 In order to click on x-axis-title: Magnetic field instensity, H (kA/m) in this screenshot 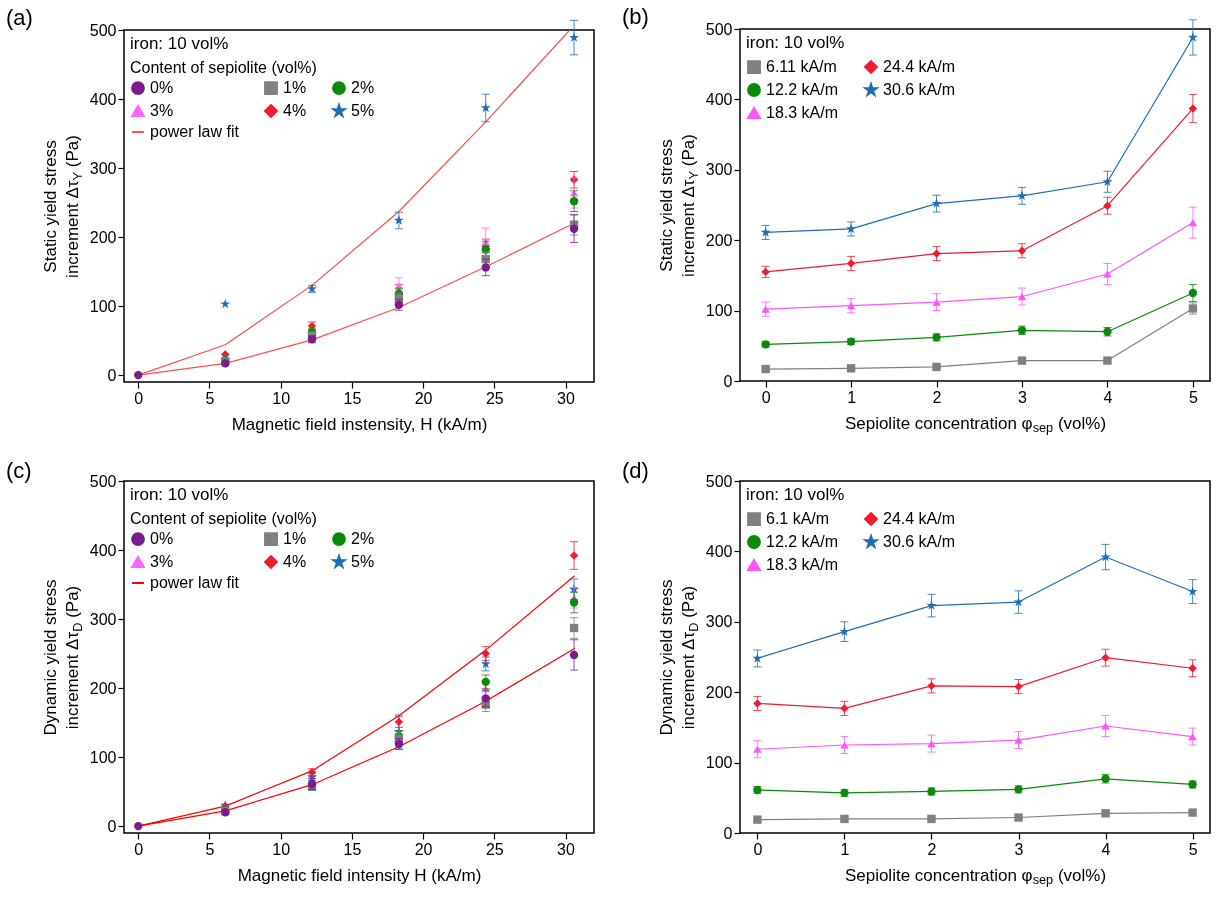, I will do `click(359, 424)`.